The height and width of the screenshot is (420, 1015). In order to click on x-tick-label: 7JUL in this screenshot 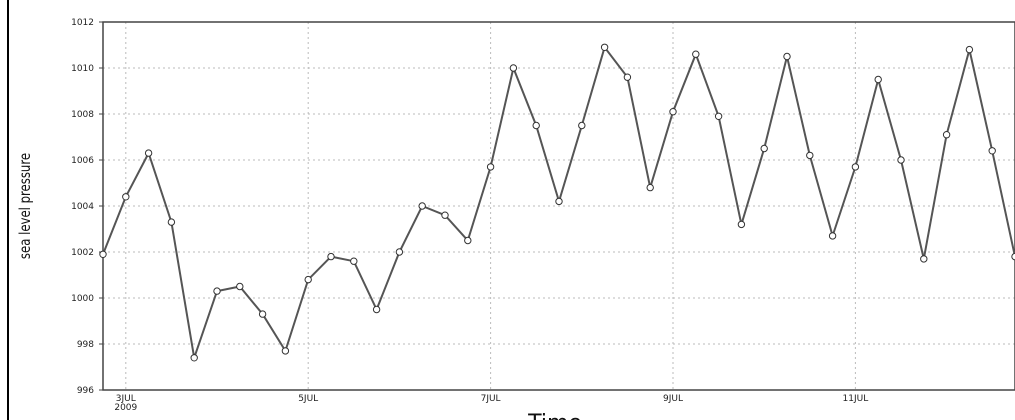, I will do `click(491, 399)`.